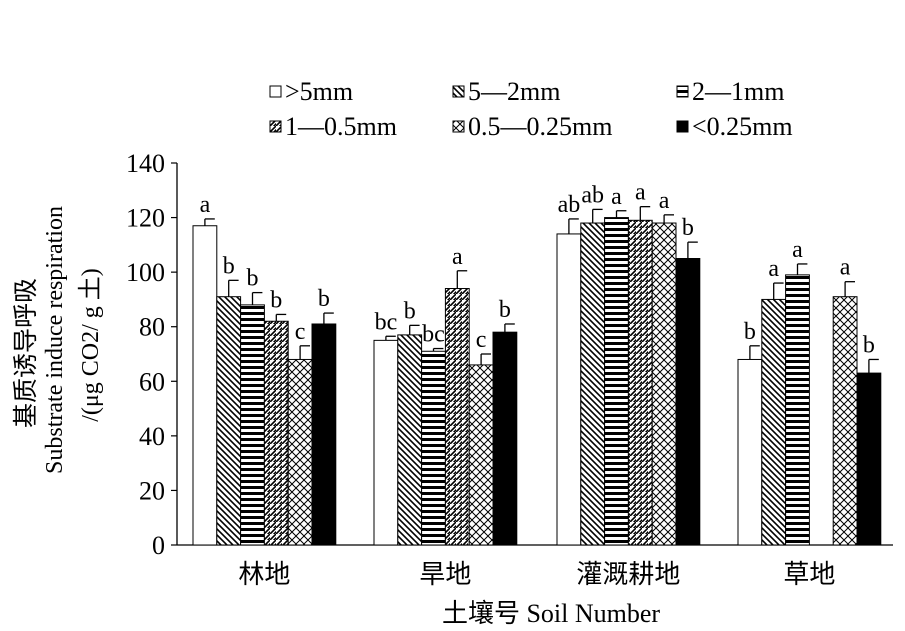 This screenshot has width=905, height=631. I want to click on y-tick-label: 140, so click(145, 163).